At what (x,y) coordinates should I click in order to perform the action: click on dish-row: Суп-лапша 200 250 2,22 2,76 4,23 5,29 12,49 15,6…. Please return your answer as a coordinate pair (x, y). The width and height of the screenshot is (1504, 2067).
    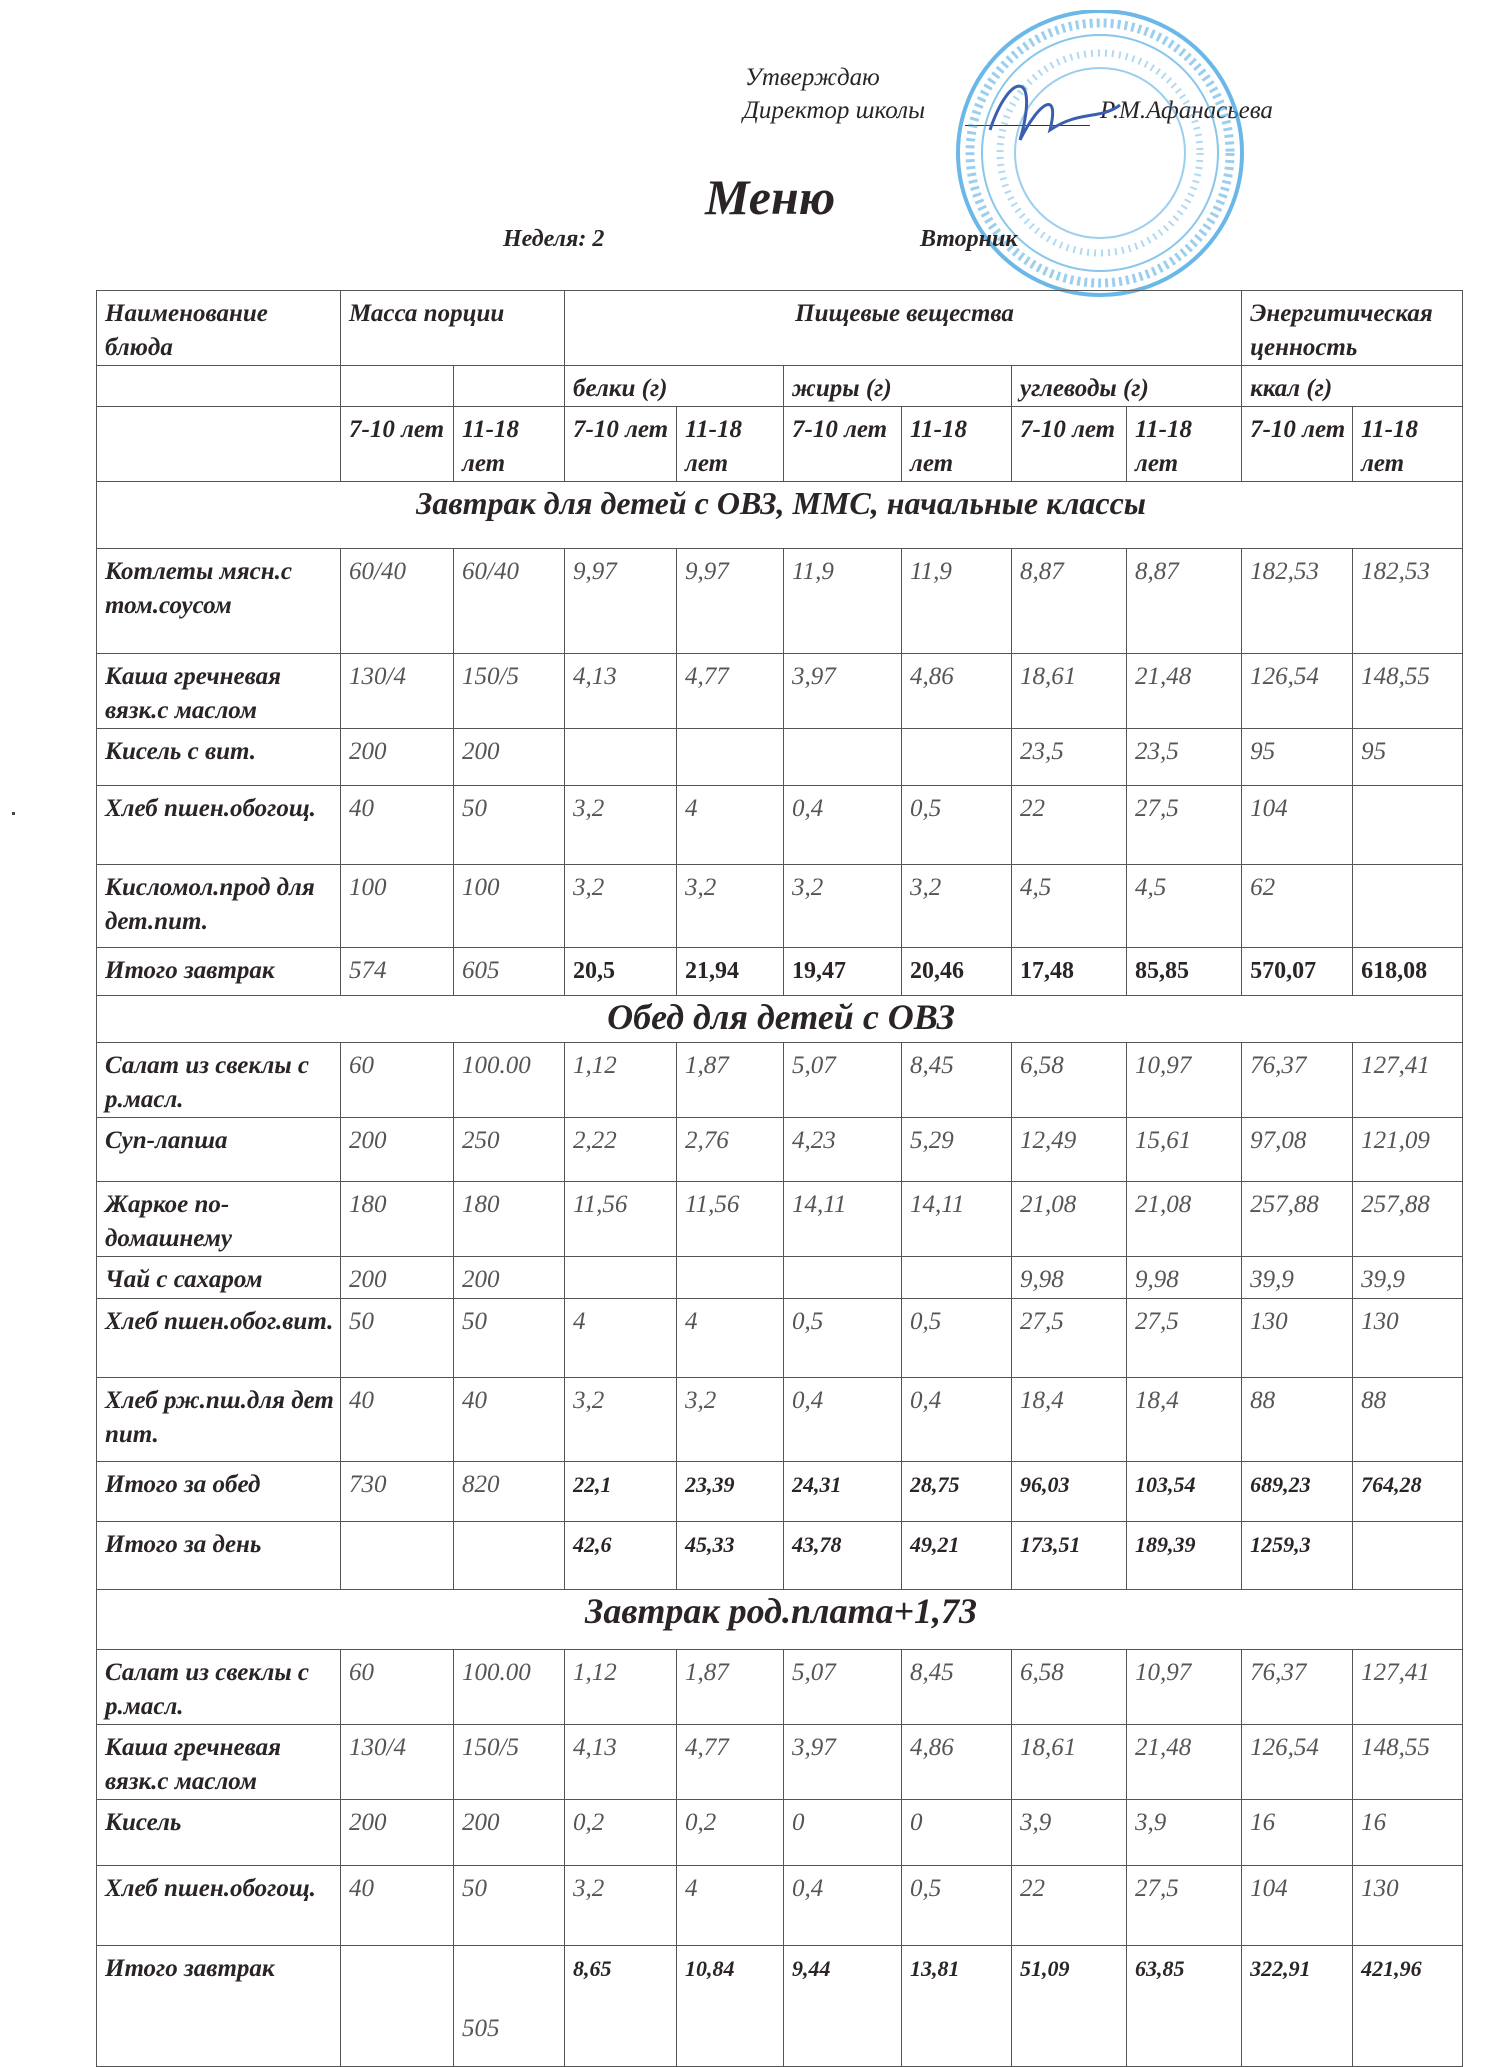
    Looking at the image, I should click on (780, 1149).